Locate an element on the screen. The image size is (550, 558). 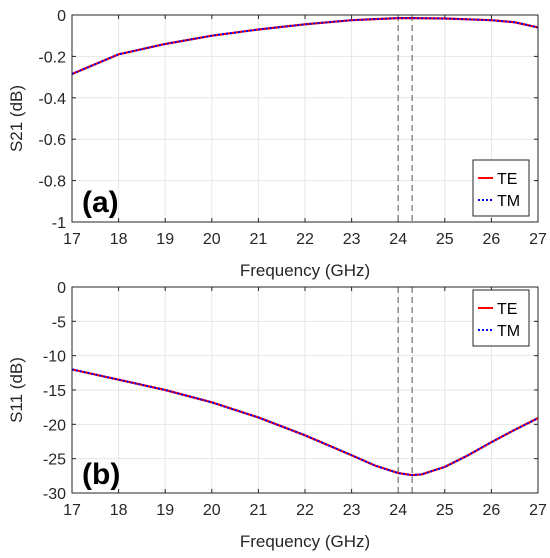
panel-label: (a) is located at coordinates (100, 202).